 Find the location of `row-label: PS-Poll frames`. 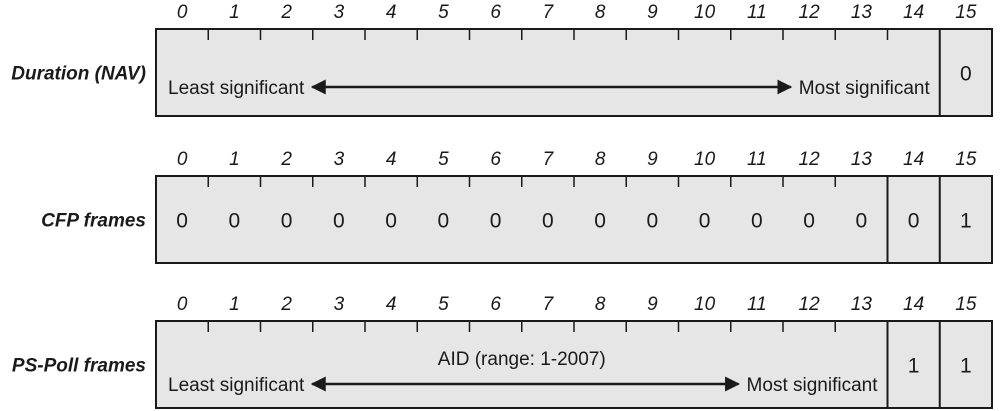

row-label: PS-Poll frames is located at coordinates (79, 366).